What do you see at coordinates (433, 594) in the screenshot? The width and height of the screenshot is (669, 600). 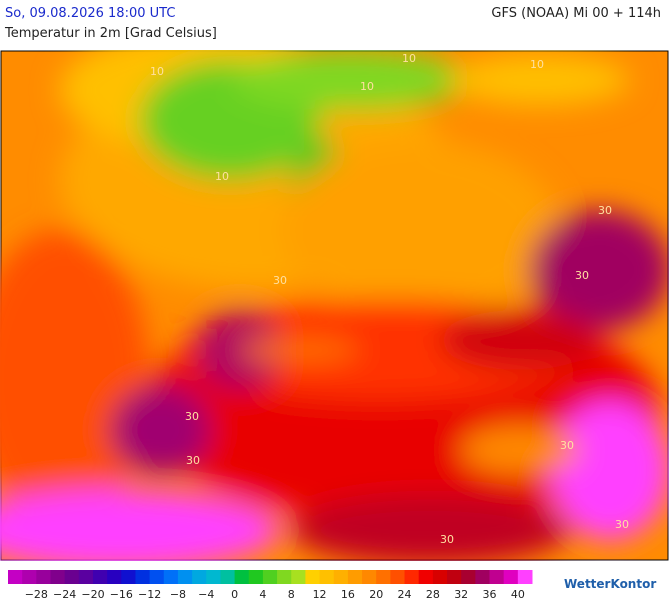 I see `legend-label: 28` at bounding box center [433, 594].